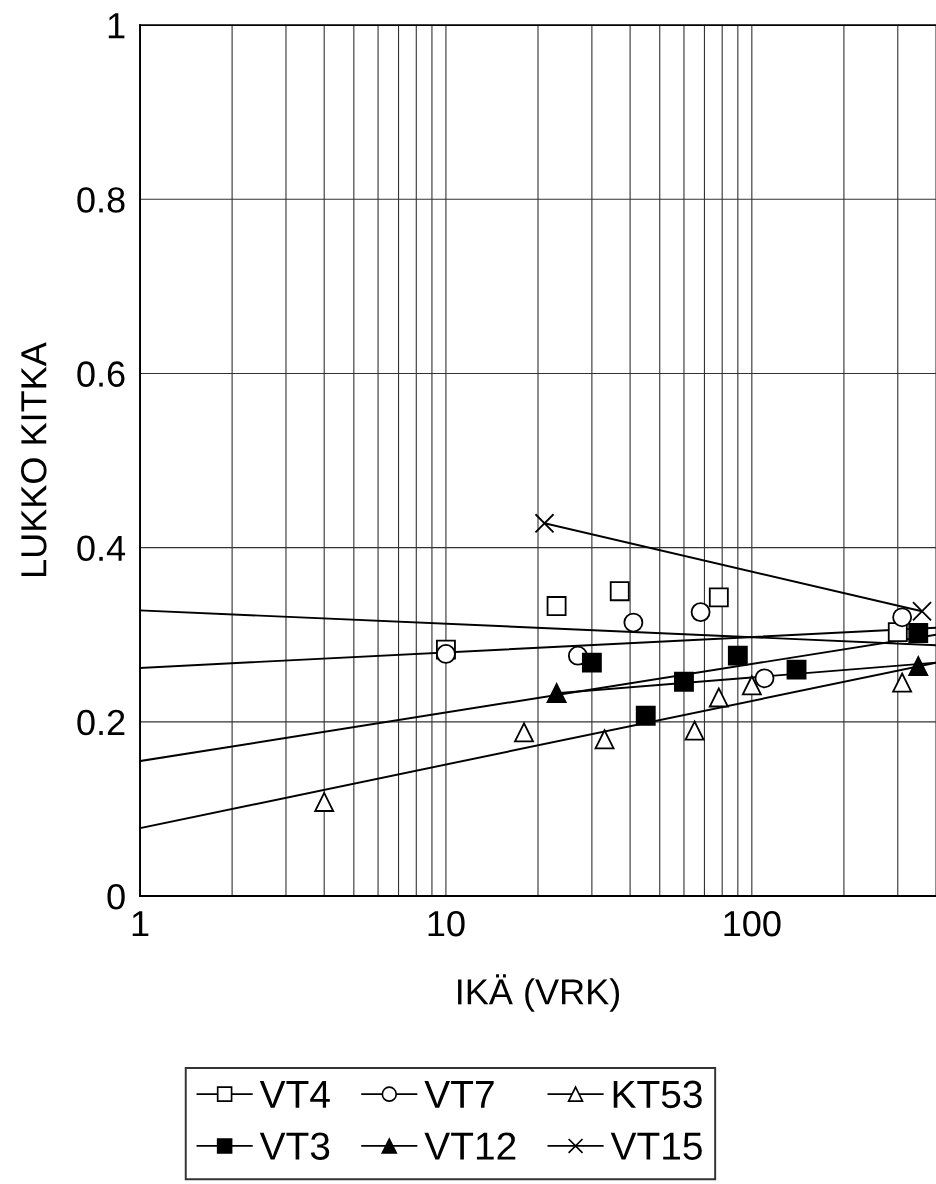 The height and width of the screenshot is (1184, 936). I want to click on legend-label: VT4, so click(294, 1094).